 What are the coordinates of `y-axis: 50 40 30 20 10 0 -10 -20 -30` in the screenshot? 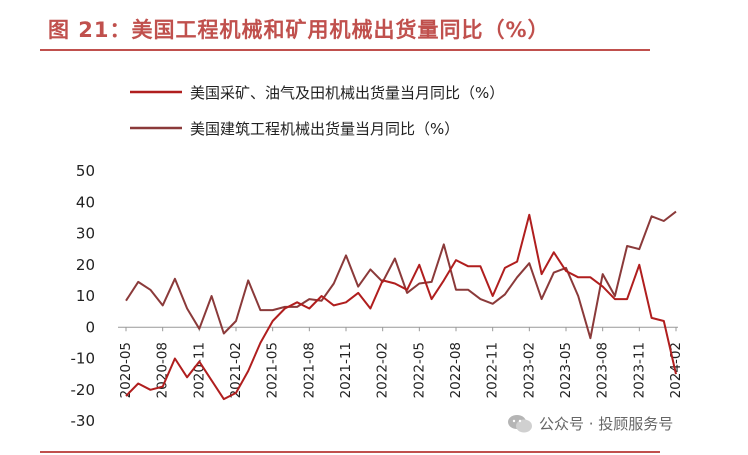 It's located at (83, 296).